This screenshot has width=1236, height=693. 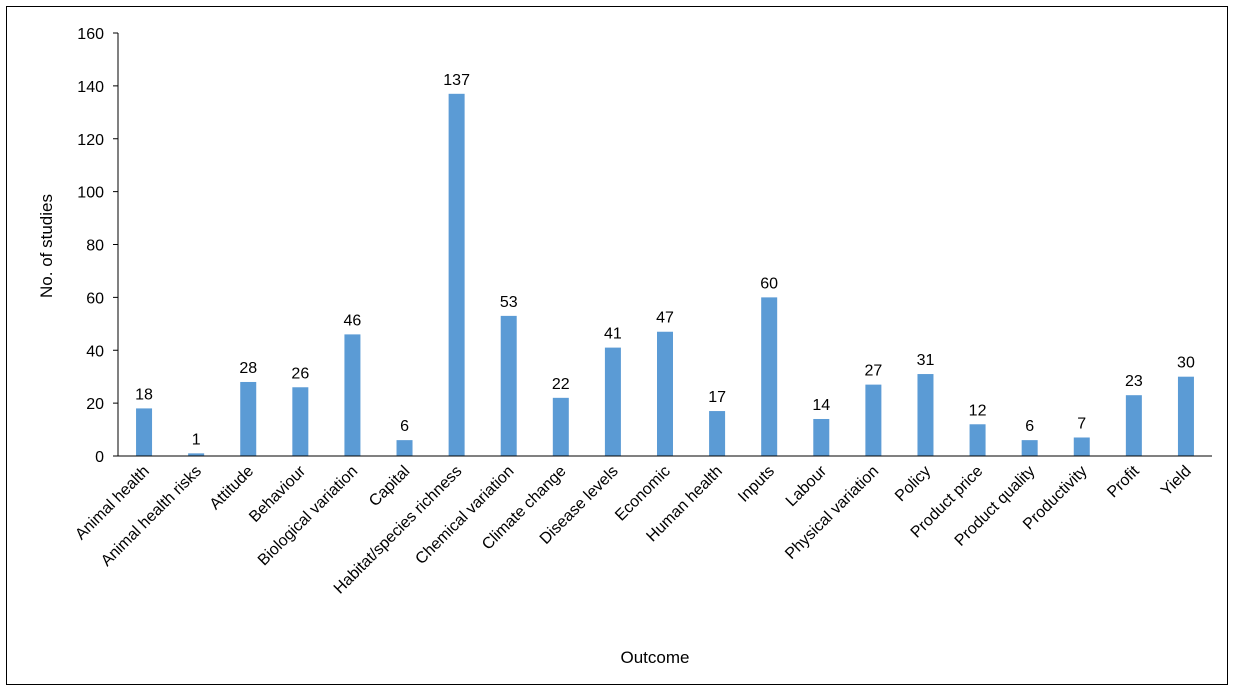 What do you see at coordinates (308, 516) in the screenshot?
I see `x-tick-label: Biological variation` at bounding box center [308, 516].